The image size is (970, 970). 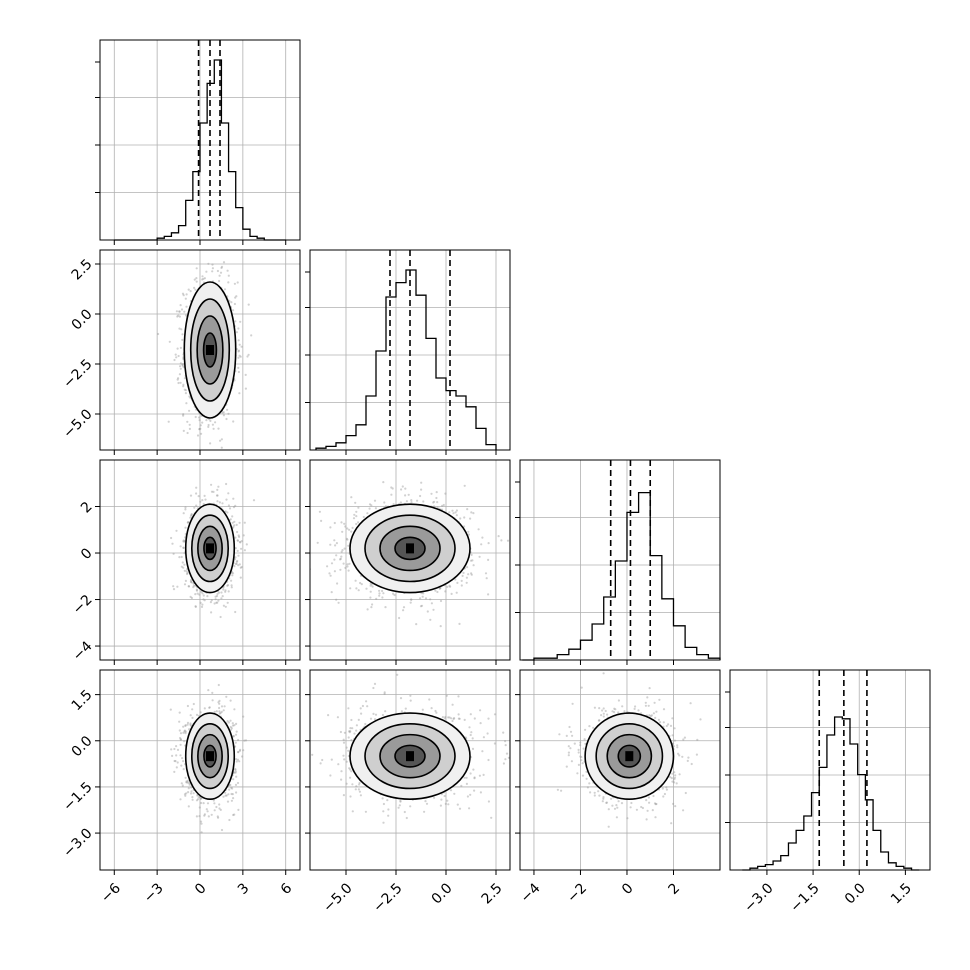 I want to click on scatter-contour-panel: −6 −3 0 3 6 −3.0 −1.5 0.0 1.5, so click(x=180, y=787).